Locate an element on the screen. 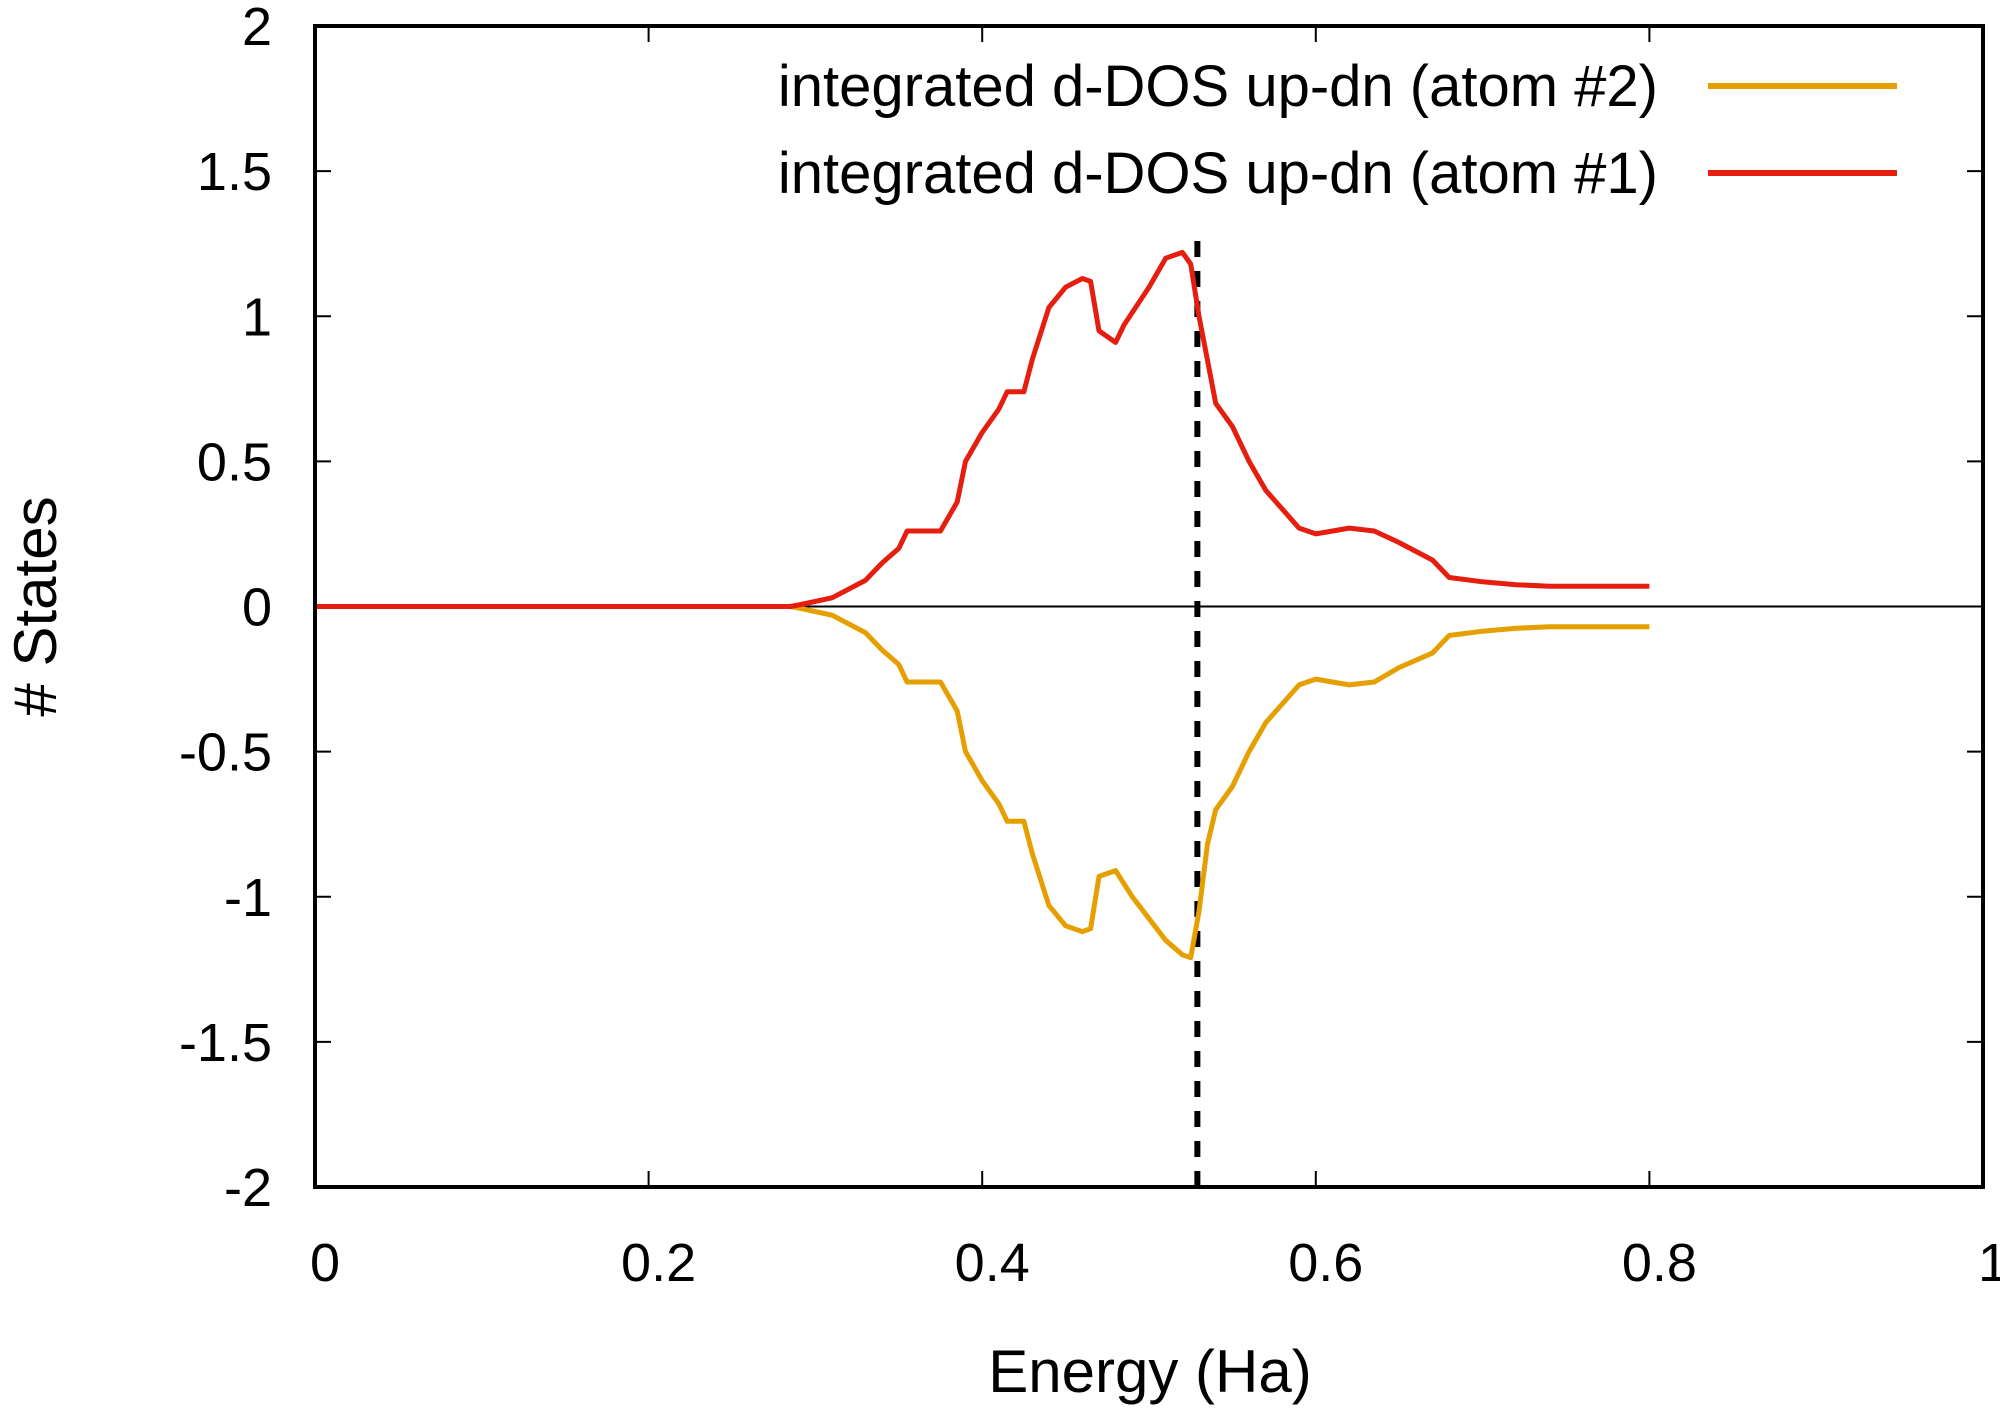 The height and width of the screenshot is (1409, 2000). x-tick-label: 1 is located at coordinates (1989, 1263).